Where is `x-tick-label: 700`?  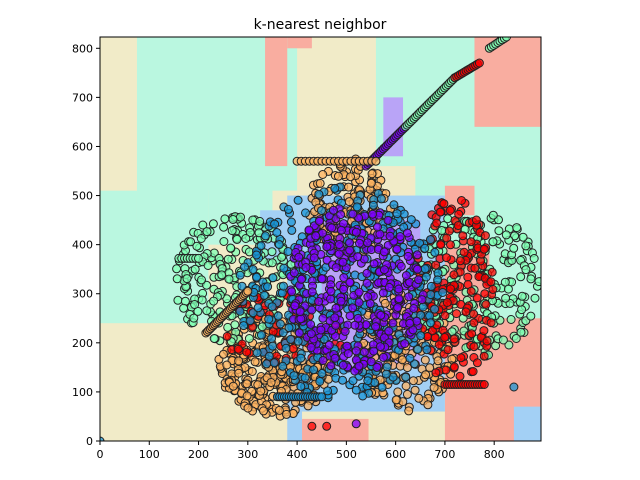
x-tick-label: 700 is located at coordinates (444, 454).